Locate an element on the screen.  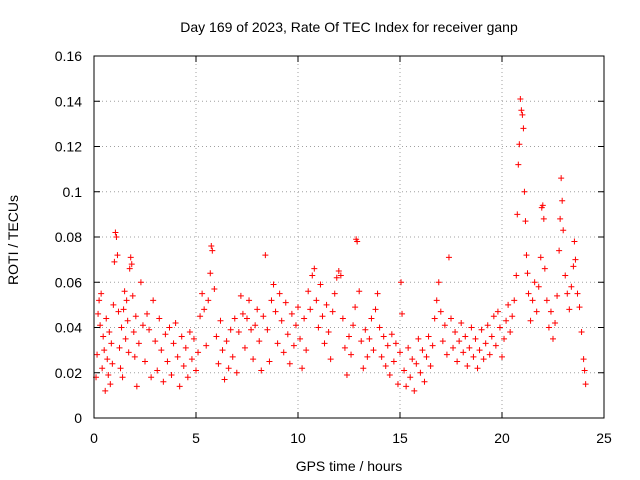
y-axis-label: ROTI / TECUs is located at coordinates (13, 240).